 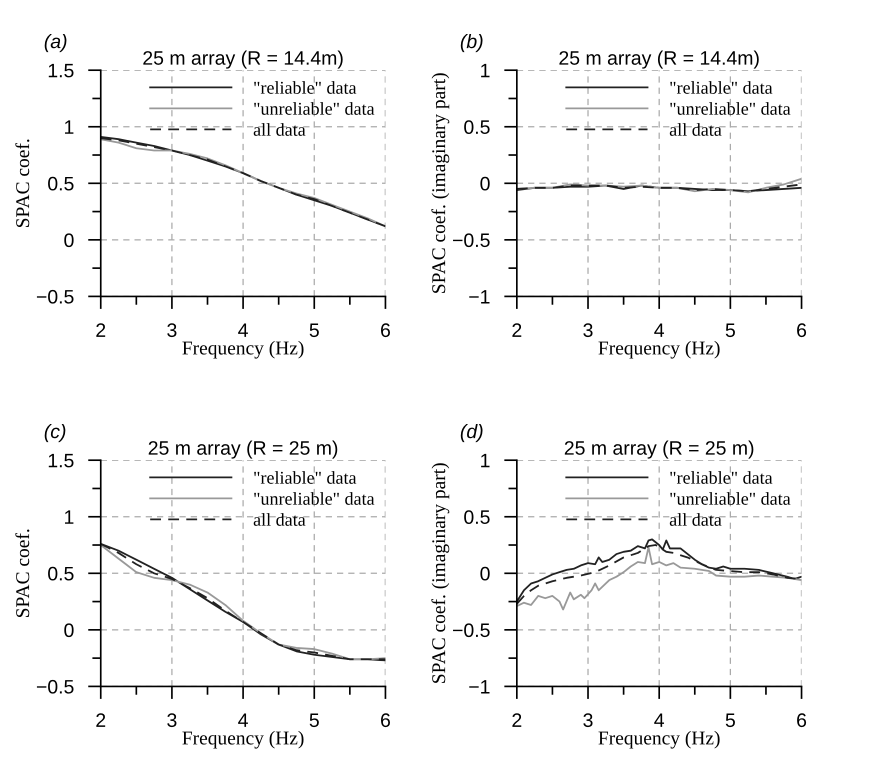 What do you see at coordinates (471, 433) in the screenshot?
I see `text: (d)` at bounding box center [471, 433].